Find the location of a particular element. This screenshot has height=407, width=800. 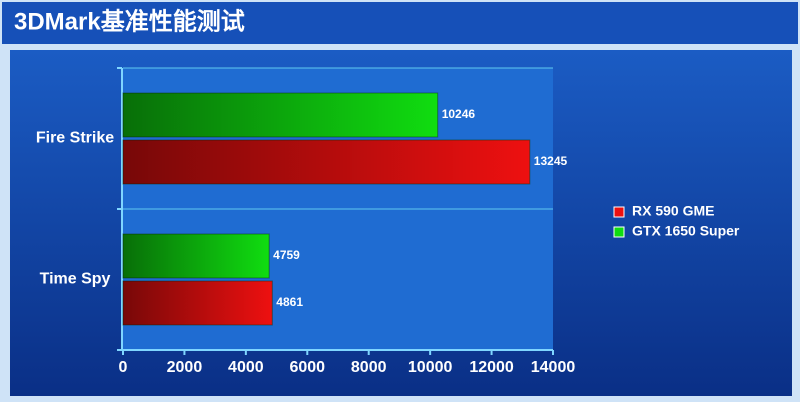

title-bar is located at coordinates (400, 23).